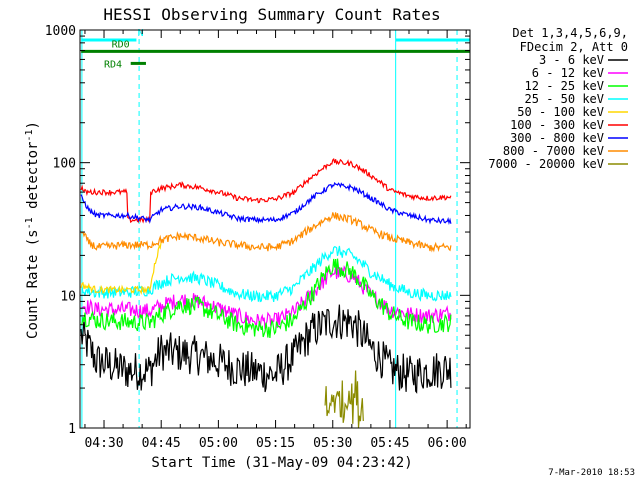  I want to click on y-tick-label-2: 100, so click(64, 164).